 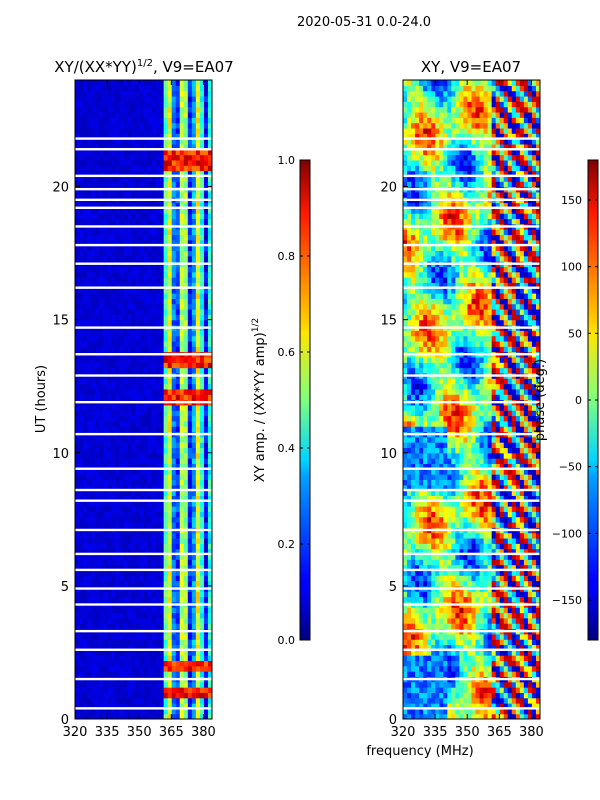 I want to click on figure-suptitle: 2020-05-31 0.0-24.0, so click(x=364, y=22).